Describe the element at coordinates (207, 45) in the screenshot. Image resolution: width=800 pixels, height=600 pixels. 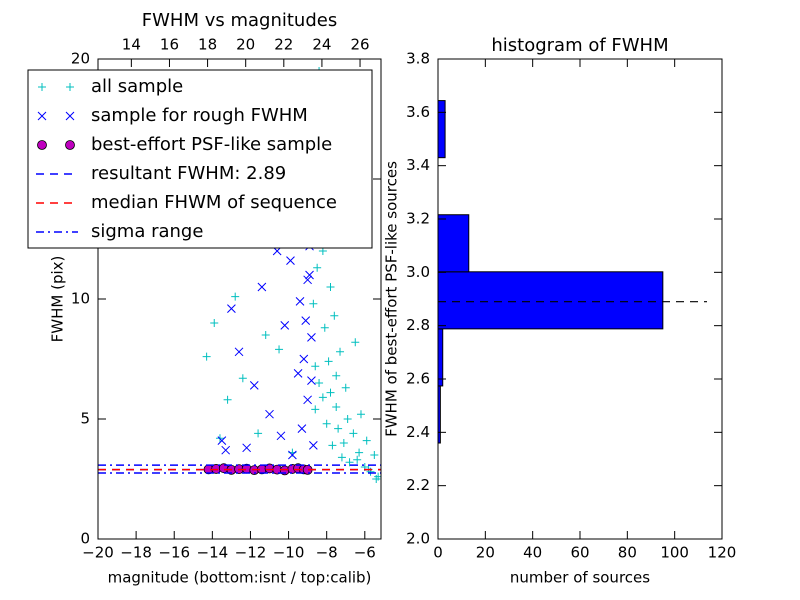
I see `x2-tick-label: 18` at that location.